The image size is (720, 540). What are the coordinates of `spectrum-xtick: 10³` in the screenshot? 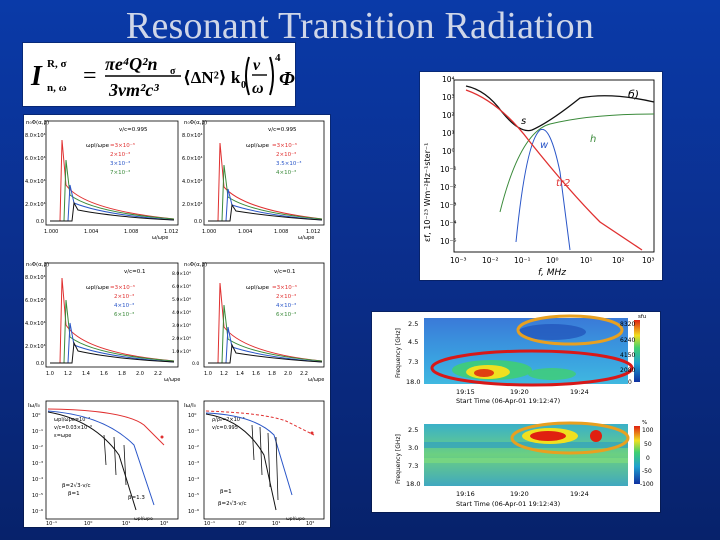 It's located at (648, 260).